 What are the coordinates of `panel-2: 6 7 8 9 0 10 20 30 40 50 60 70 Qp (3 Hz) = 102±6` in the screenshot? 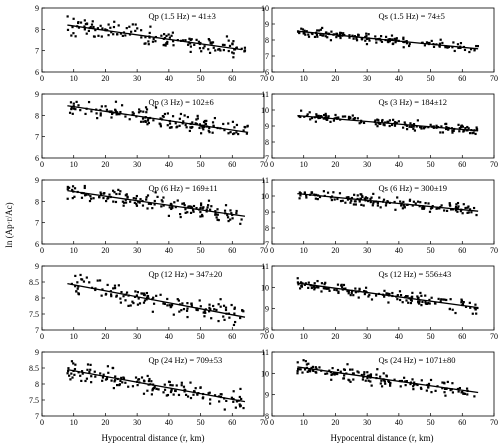 It's located at (151, 129).